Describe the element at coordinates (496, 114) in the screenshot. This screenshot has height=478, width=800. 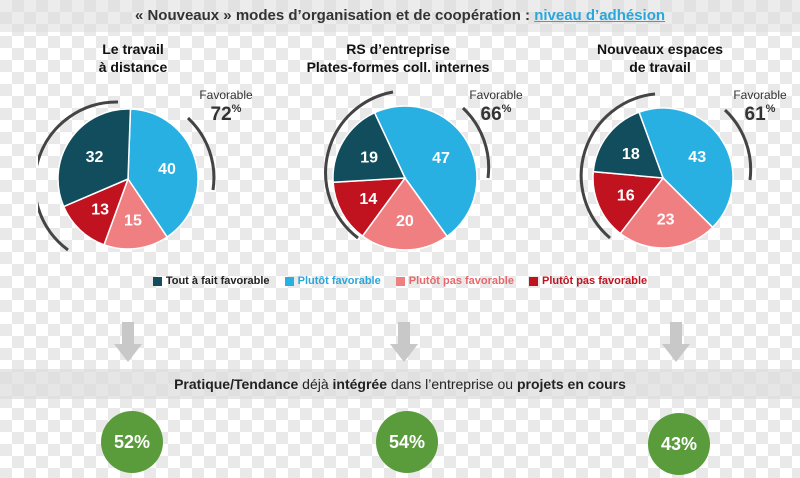
I see `chart-2-favorable-pct: 66%` at that location.